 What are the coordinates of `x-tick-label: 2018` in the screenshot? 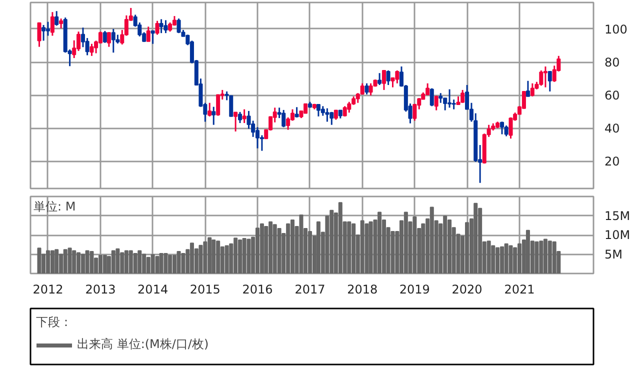 It's located at (362, 289).